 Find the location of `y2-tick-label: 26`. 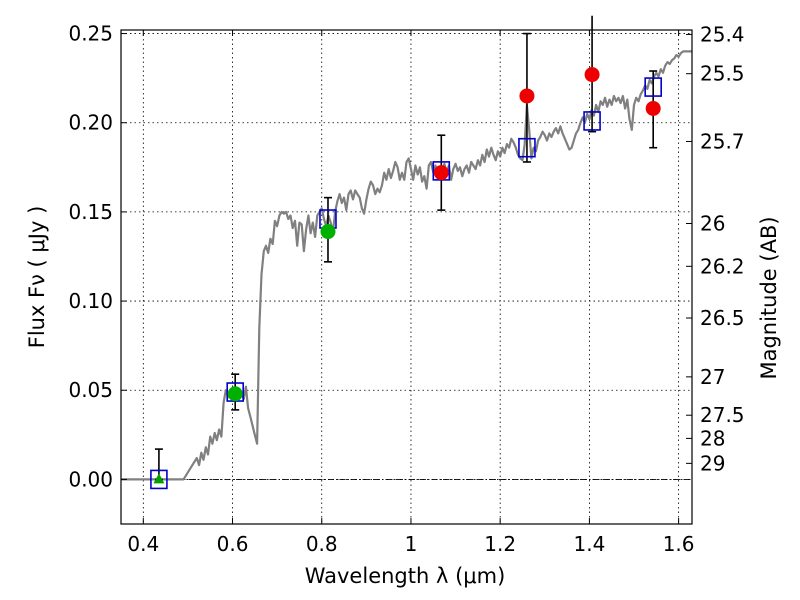

y2-tick-label: 26 is located at coordinates (712, 223).